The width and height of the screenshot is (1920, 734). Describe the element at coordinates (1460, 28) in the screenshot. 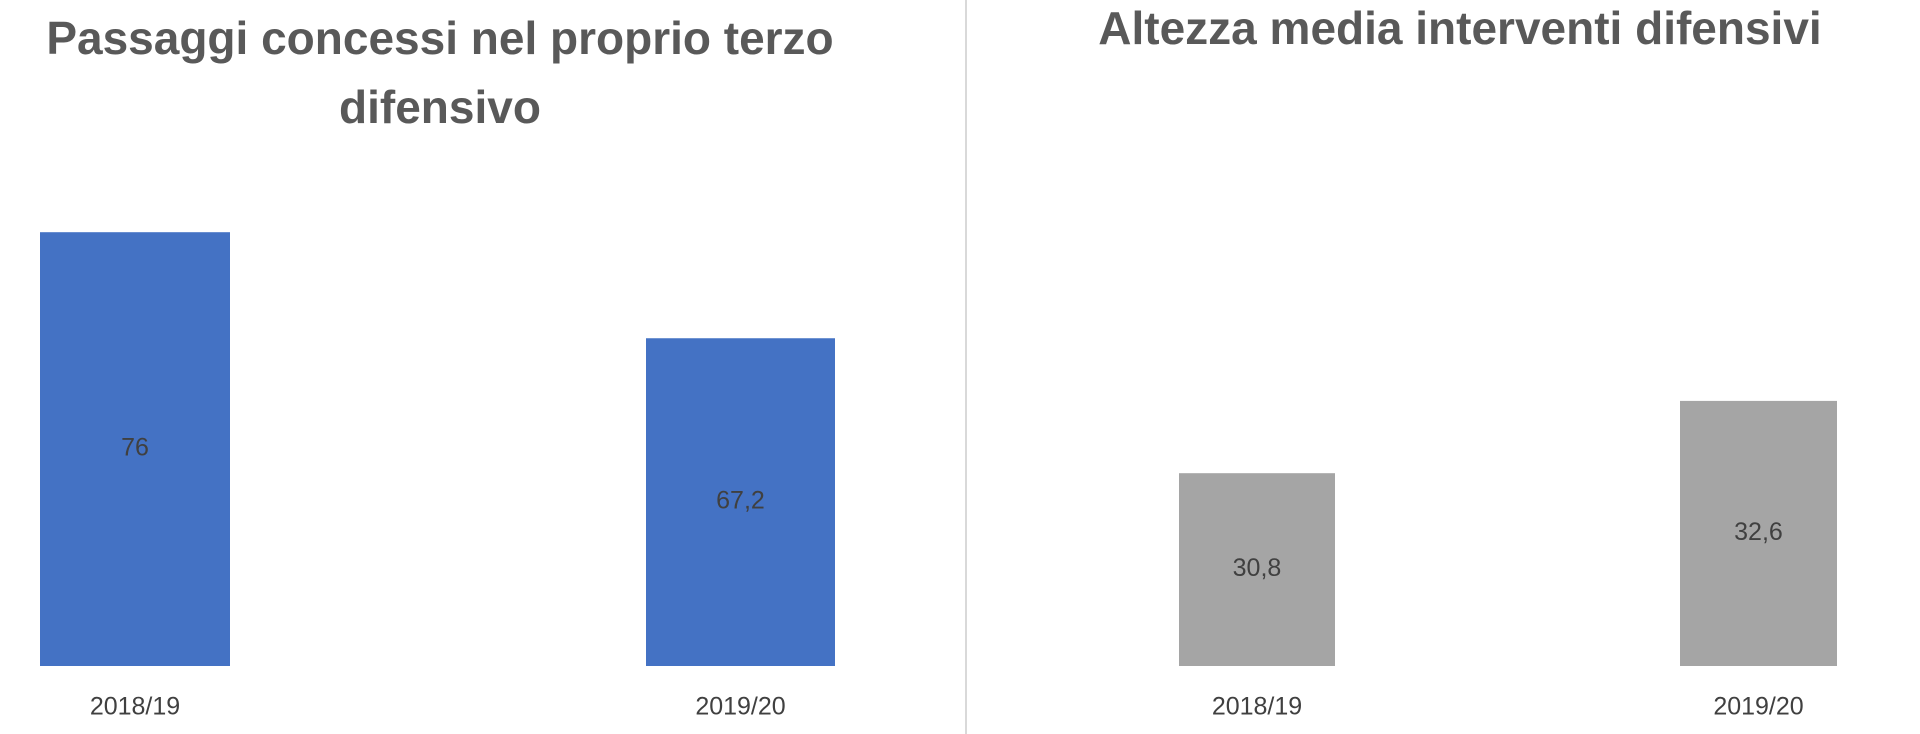

I see `chart-title: Altezza media interventi difensivi` at that location.